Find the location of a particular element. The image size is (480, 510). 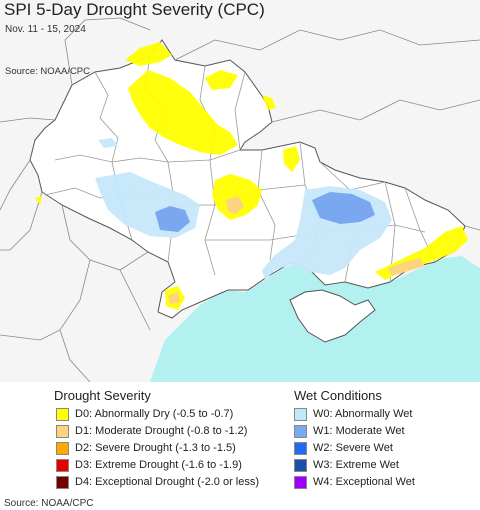

legend-item-w2: W2: Severe Wet is located at coordinates (343, 448).